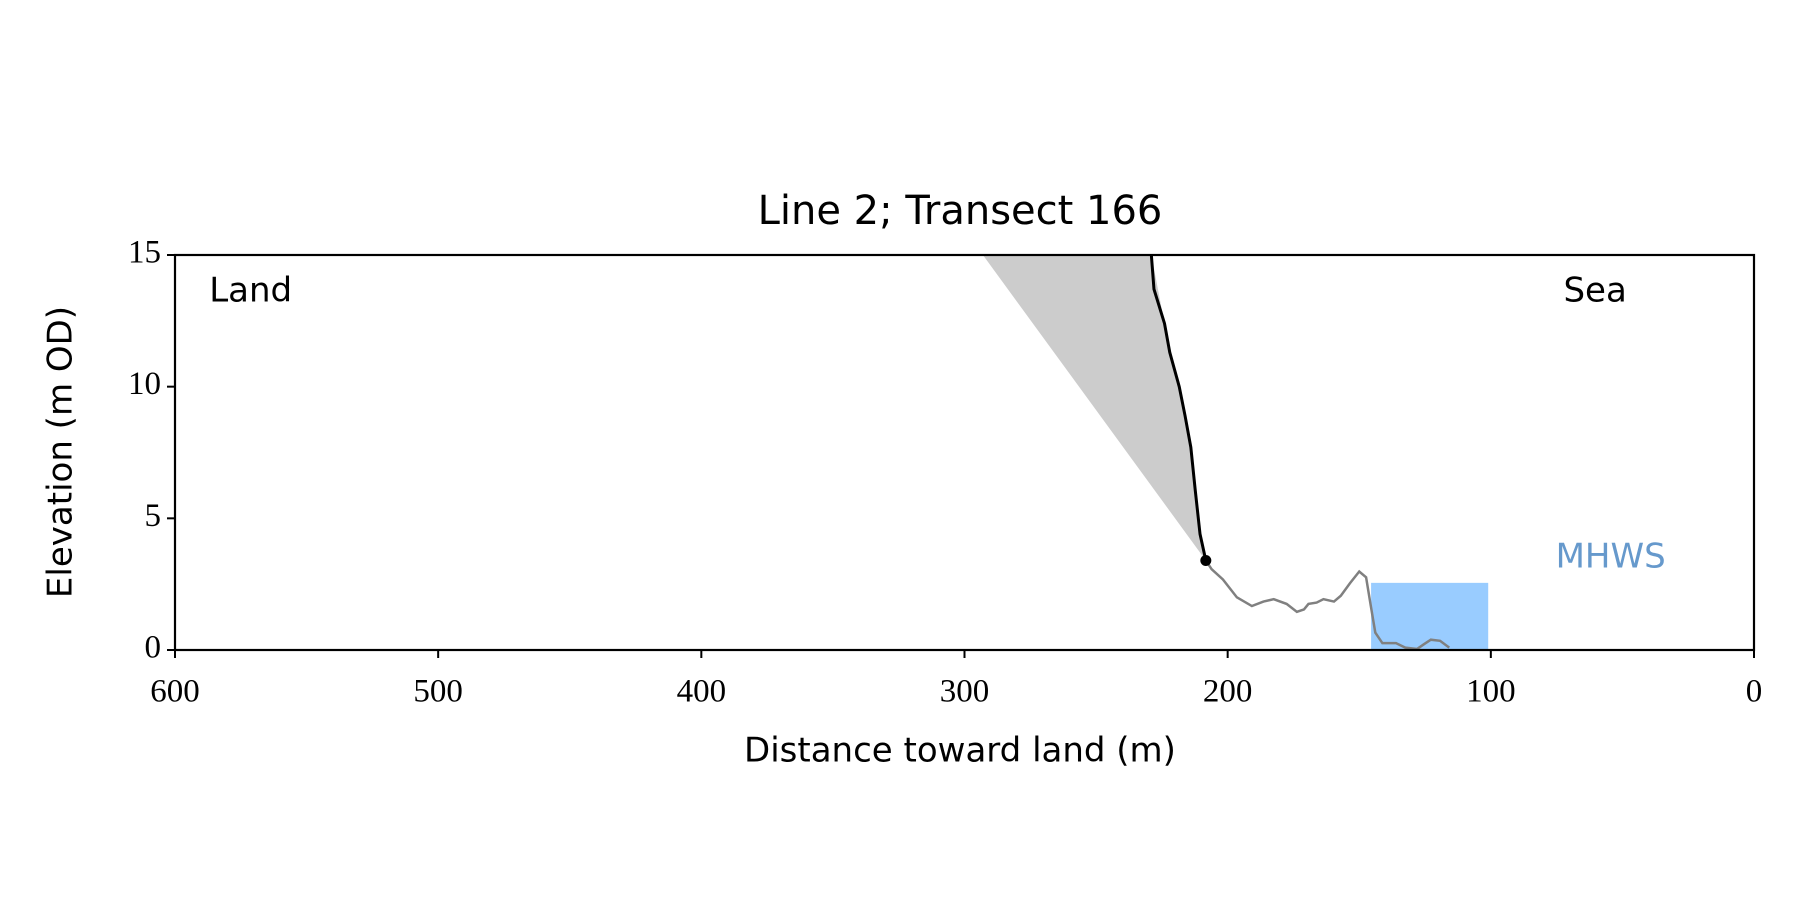 The image size is (1800, 900). Describe the element at coordinates (1491, 692) in the screenshot. I see `x-tick-label: 100` at that location.